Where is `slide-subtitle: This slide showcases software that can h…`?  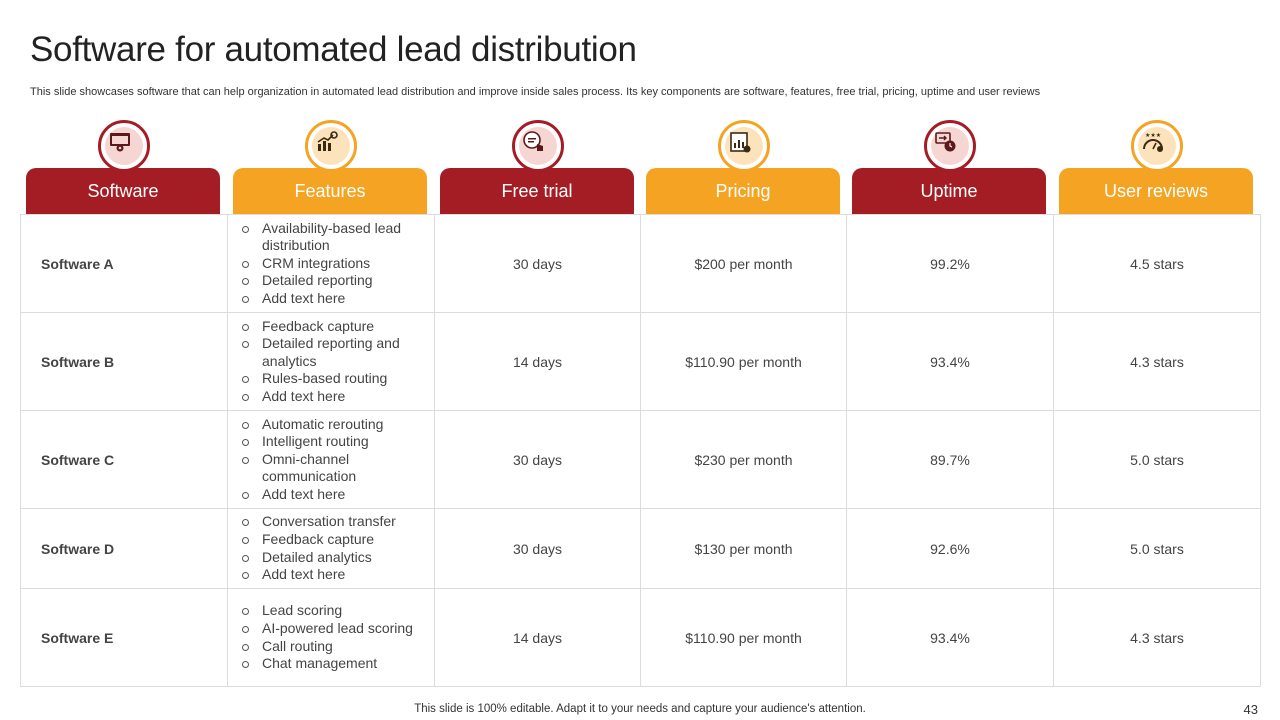 slide-subtitle: This slide showcases software that can h… is located at coordinates (535, 92).